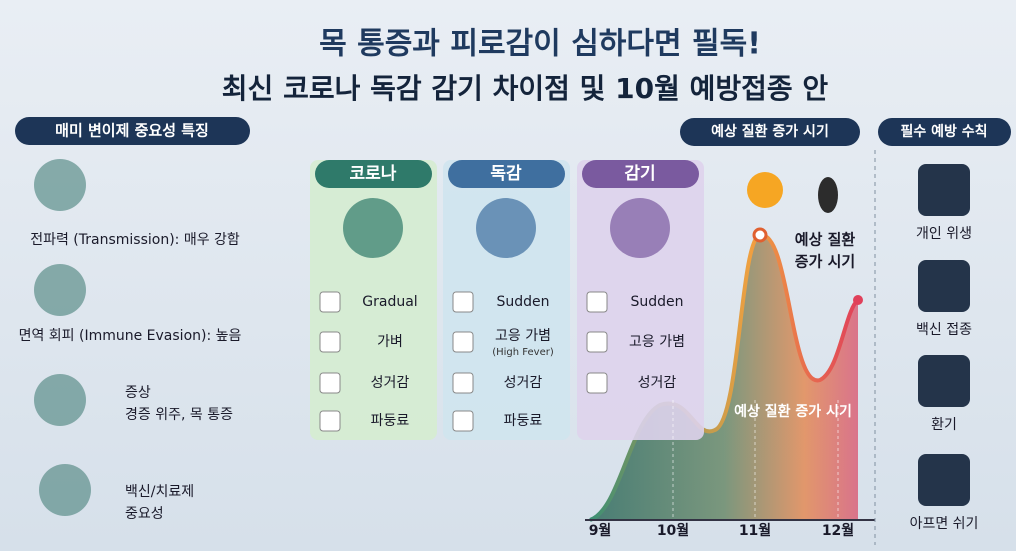 This screenshot has width=1016, height=555. Describe the element at coordinates (760, 235) in the screenshot. I see `peak-dot` at that location.